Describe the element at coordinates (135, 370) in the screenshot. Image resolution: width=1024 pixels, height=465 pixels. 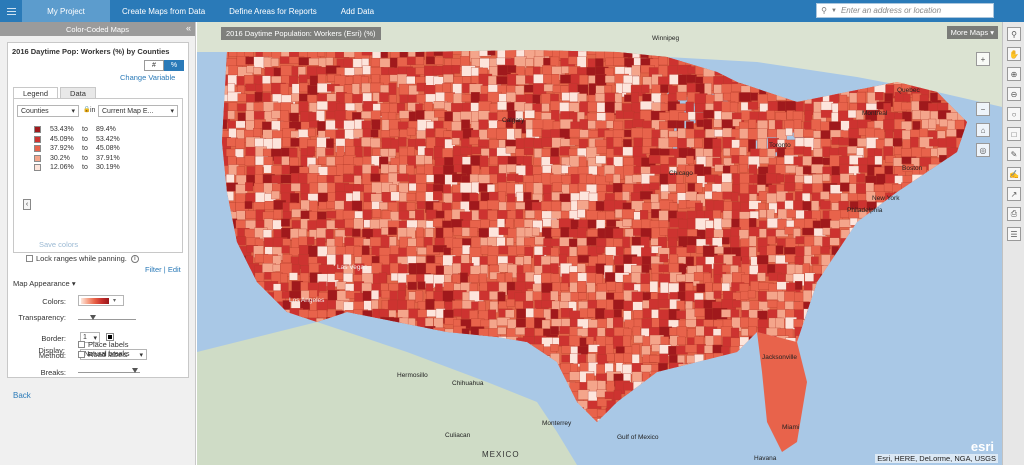
I see `breaks-slider-thumb` at that location.